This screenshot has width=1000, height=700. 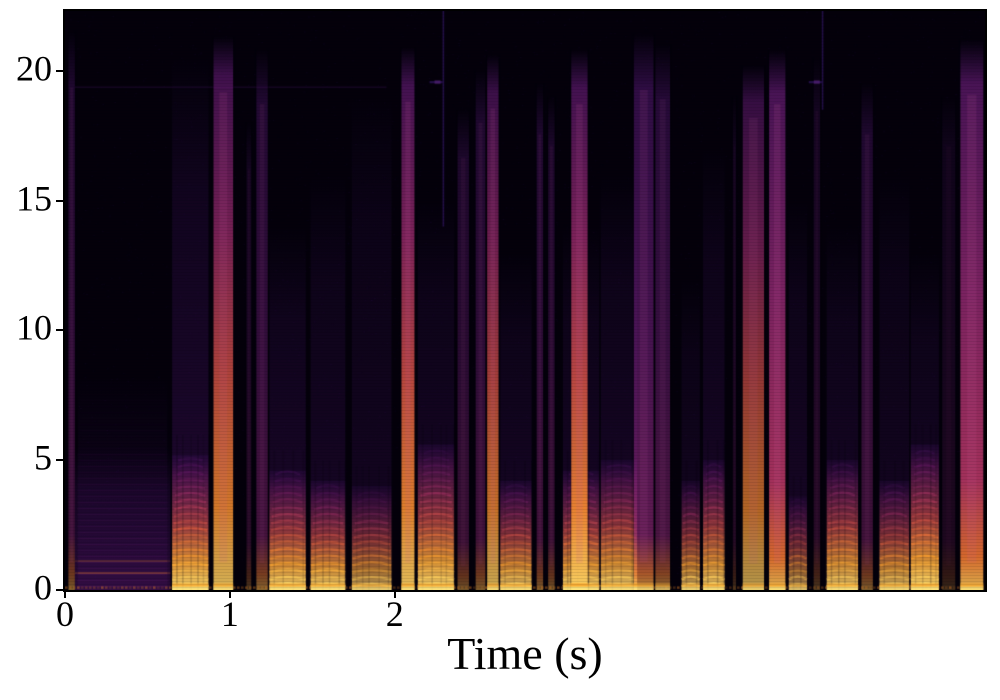 I want to click on y-tick-label: 20, so click(x=34, y=68).